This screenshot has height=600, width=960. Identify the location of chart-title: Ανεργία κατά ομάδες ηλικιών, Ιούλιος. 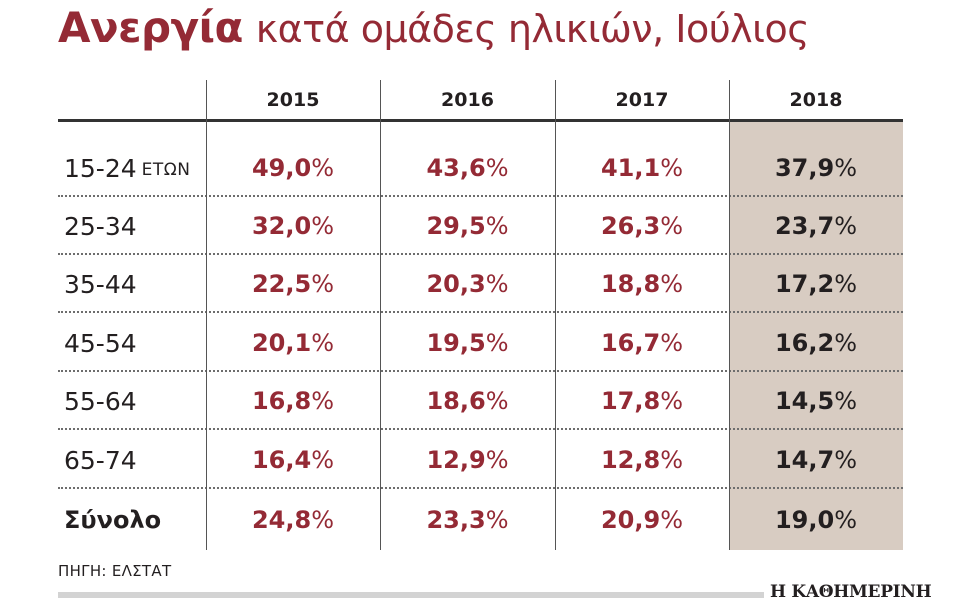
(434, 28).